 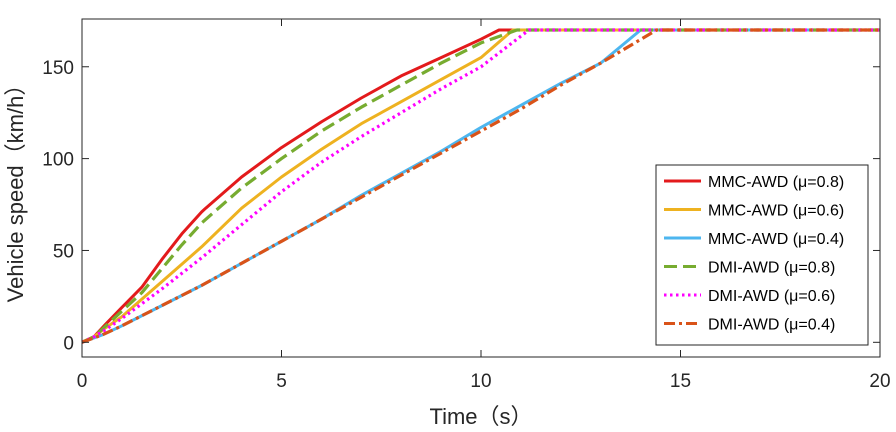 I want to click on legend-label: MMC-AWD (μ=0.8), so click(x=776, y=182).